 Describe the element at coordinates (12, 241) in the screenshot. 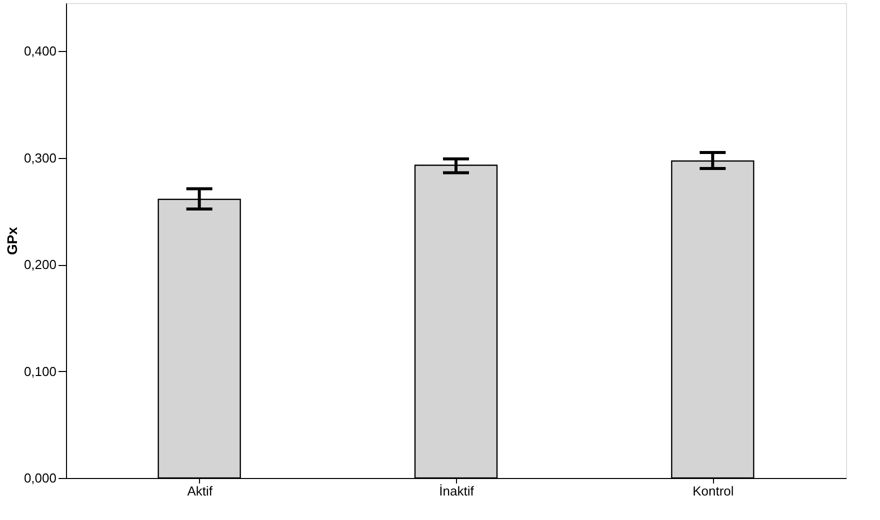

I see `y-axis-title: GPx` at that location.